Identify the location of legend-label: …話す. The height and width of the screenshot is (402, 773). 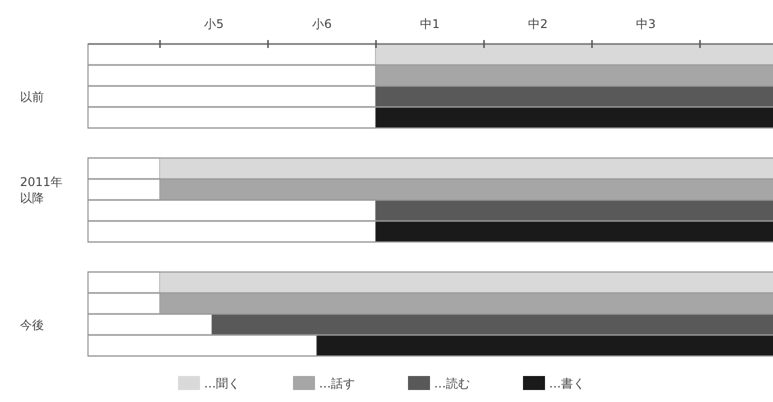
(337, 383).